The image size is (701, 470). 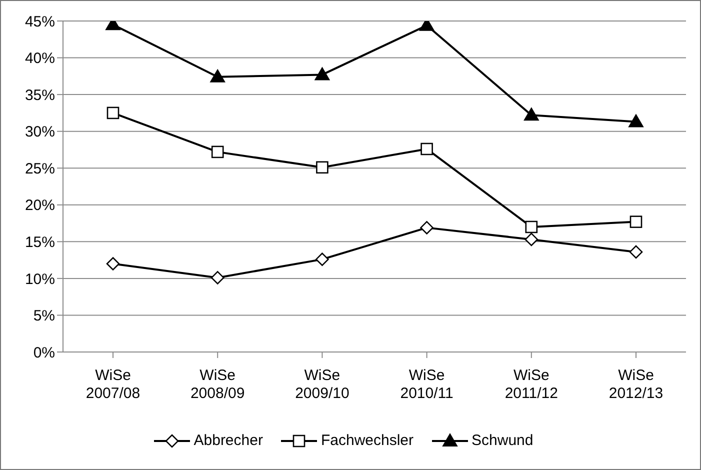 I want to click on x-tick-label: WiSe 2011/12, so click(x=531, y=384).